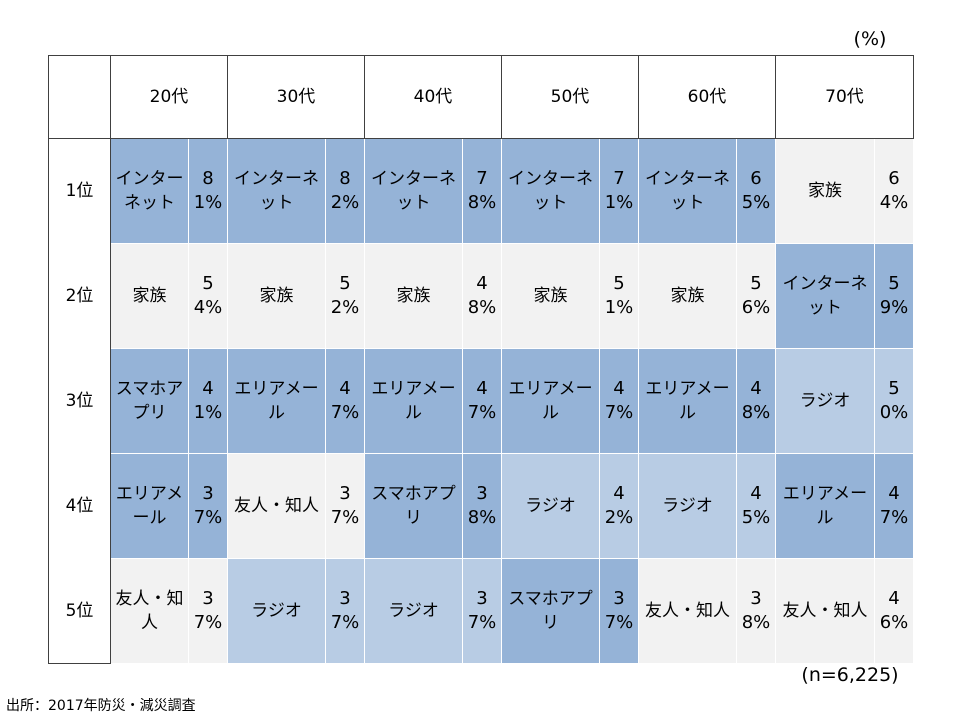  What do you see at coordinates (208, 191) in the screenshot?
I see `percent-cell: 81%` at bounding box center [208, 191].